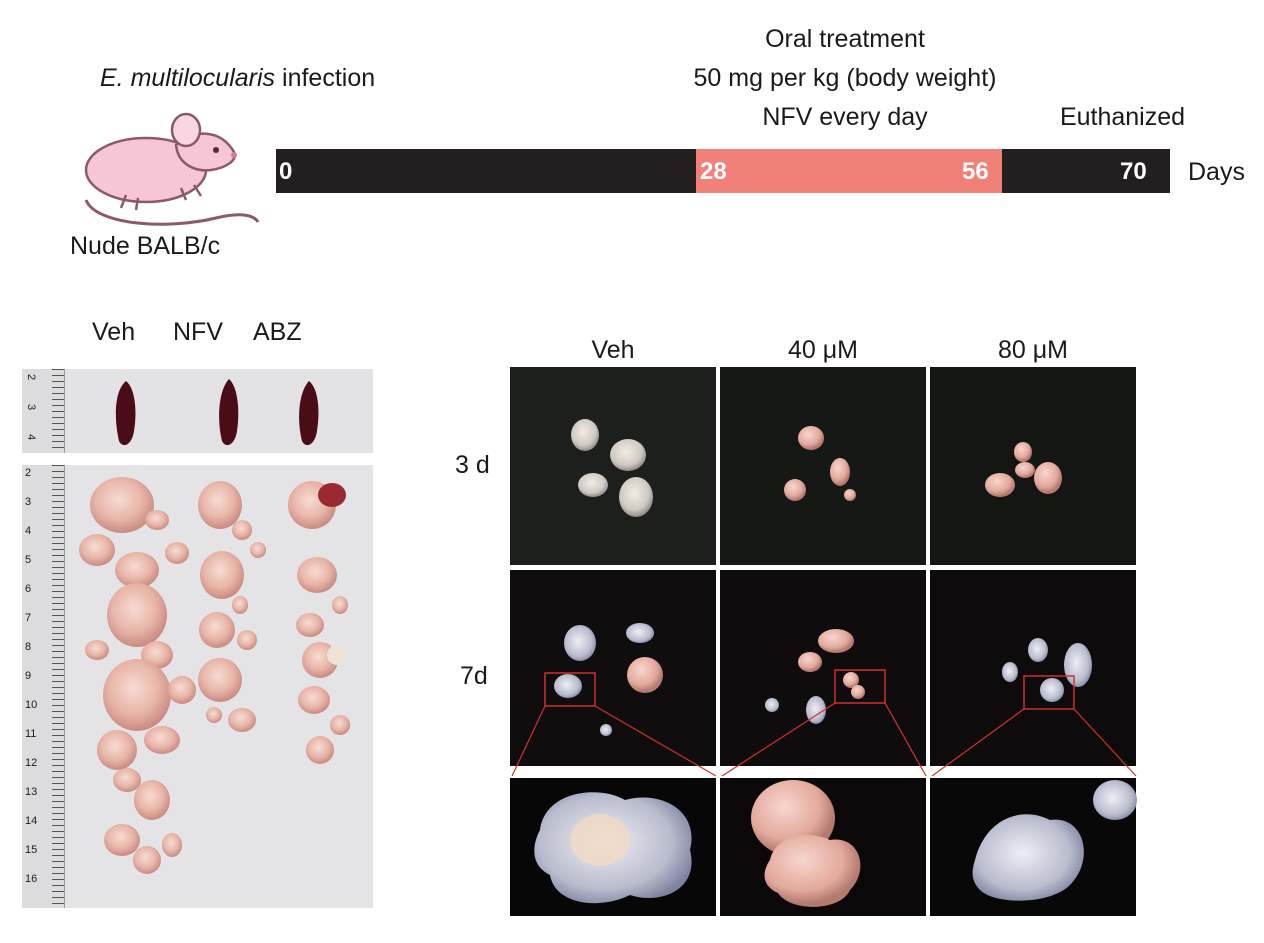 This screenshot has width=1264, height=943. Describe the element at coordinates (1033, 350) in the screenshot. I see `right-col-80um: 80 μM` at that location.